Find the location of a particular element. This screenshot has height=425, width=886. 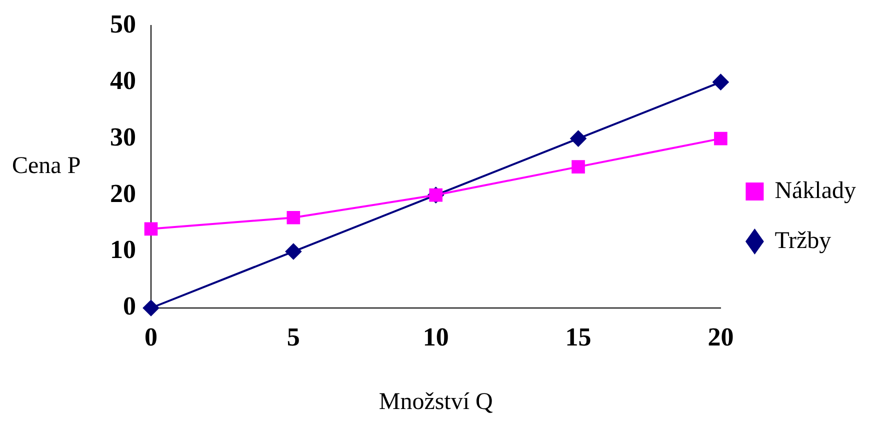

y-tick-label: 50 is located at coordinates (123, 23).